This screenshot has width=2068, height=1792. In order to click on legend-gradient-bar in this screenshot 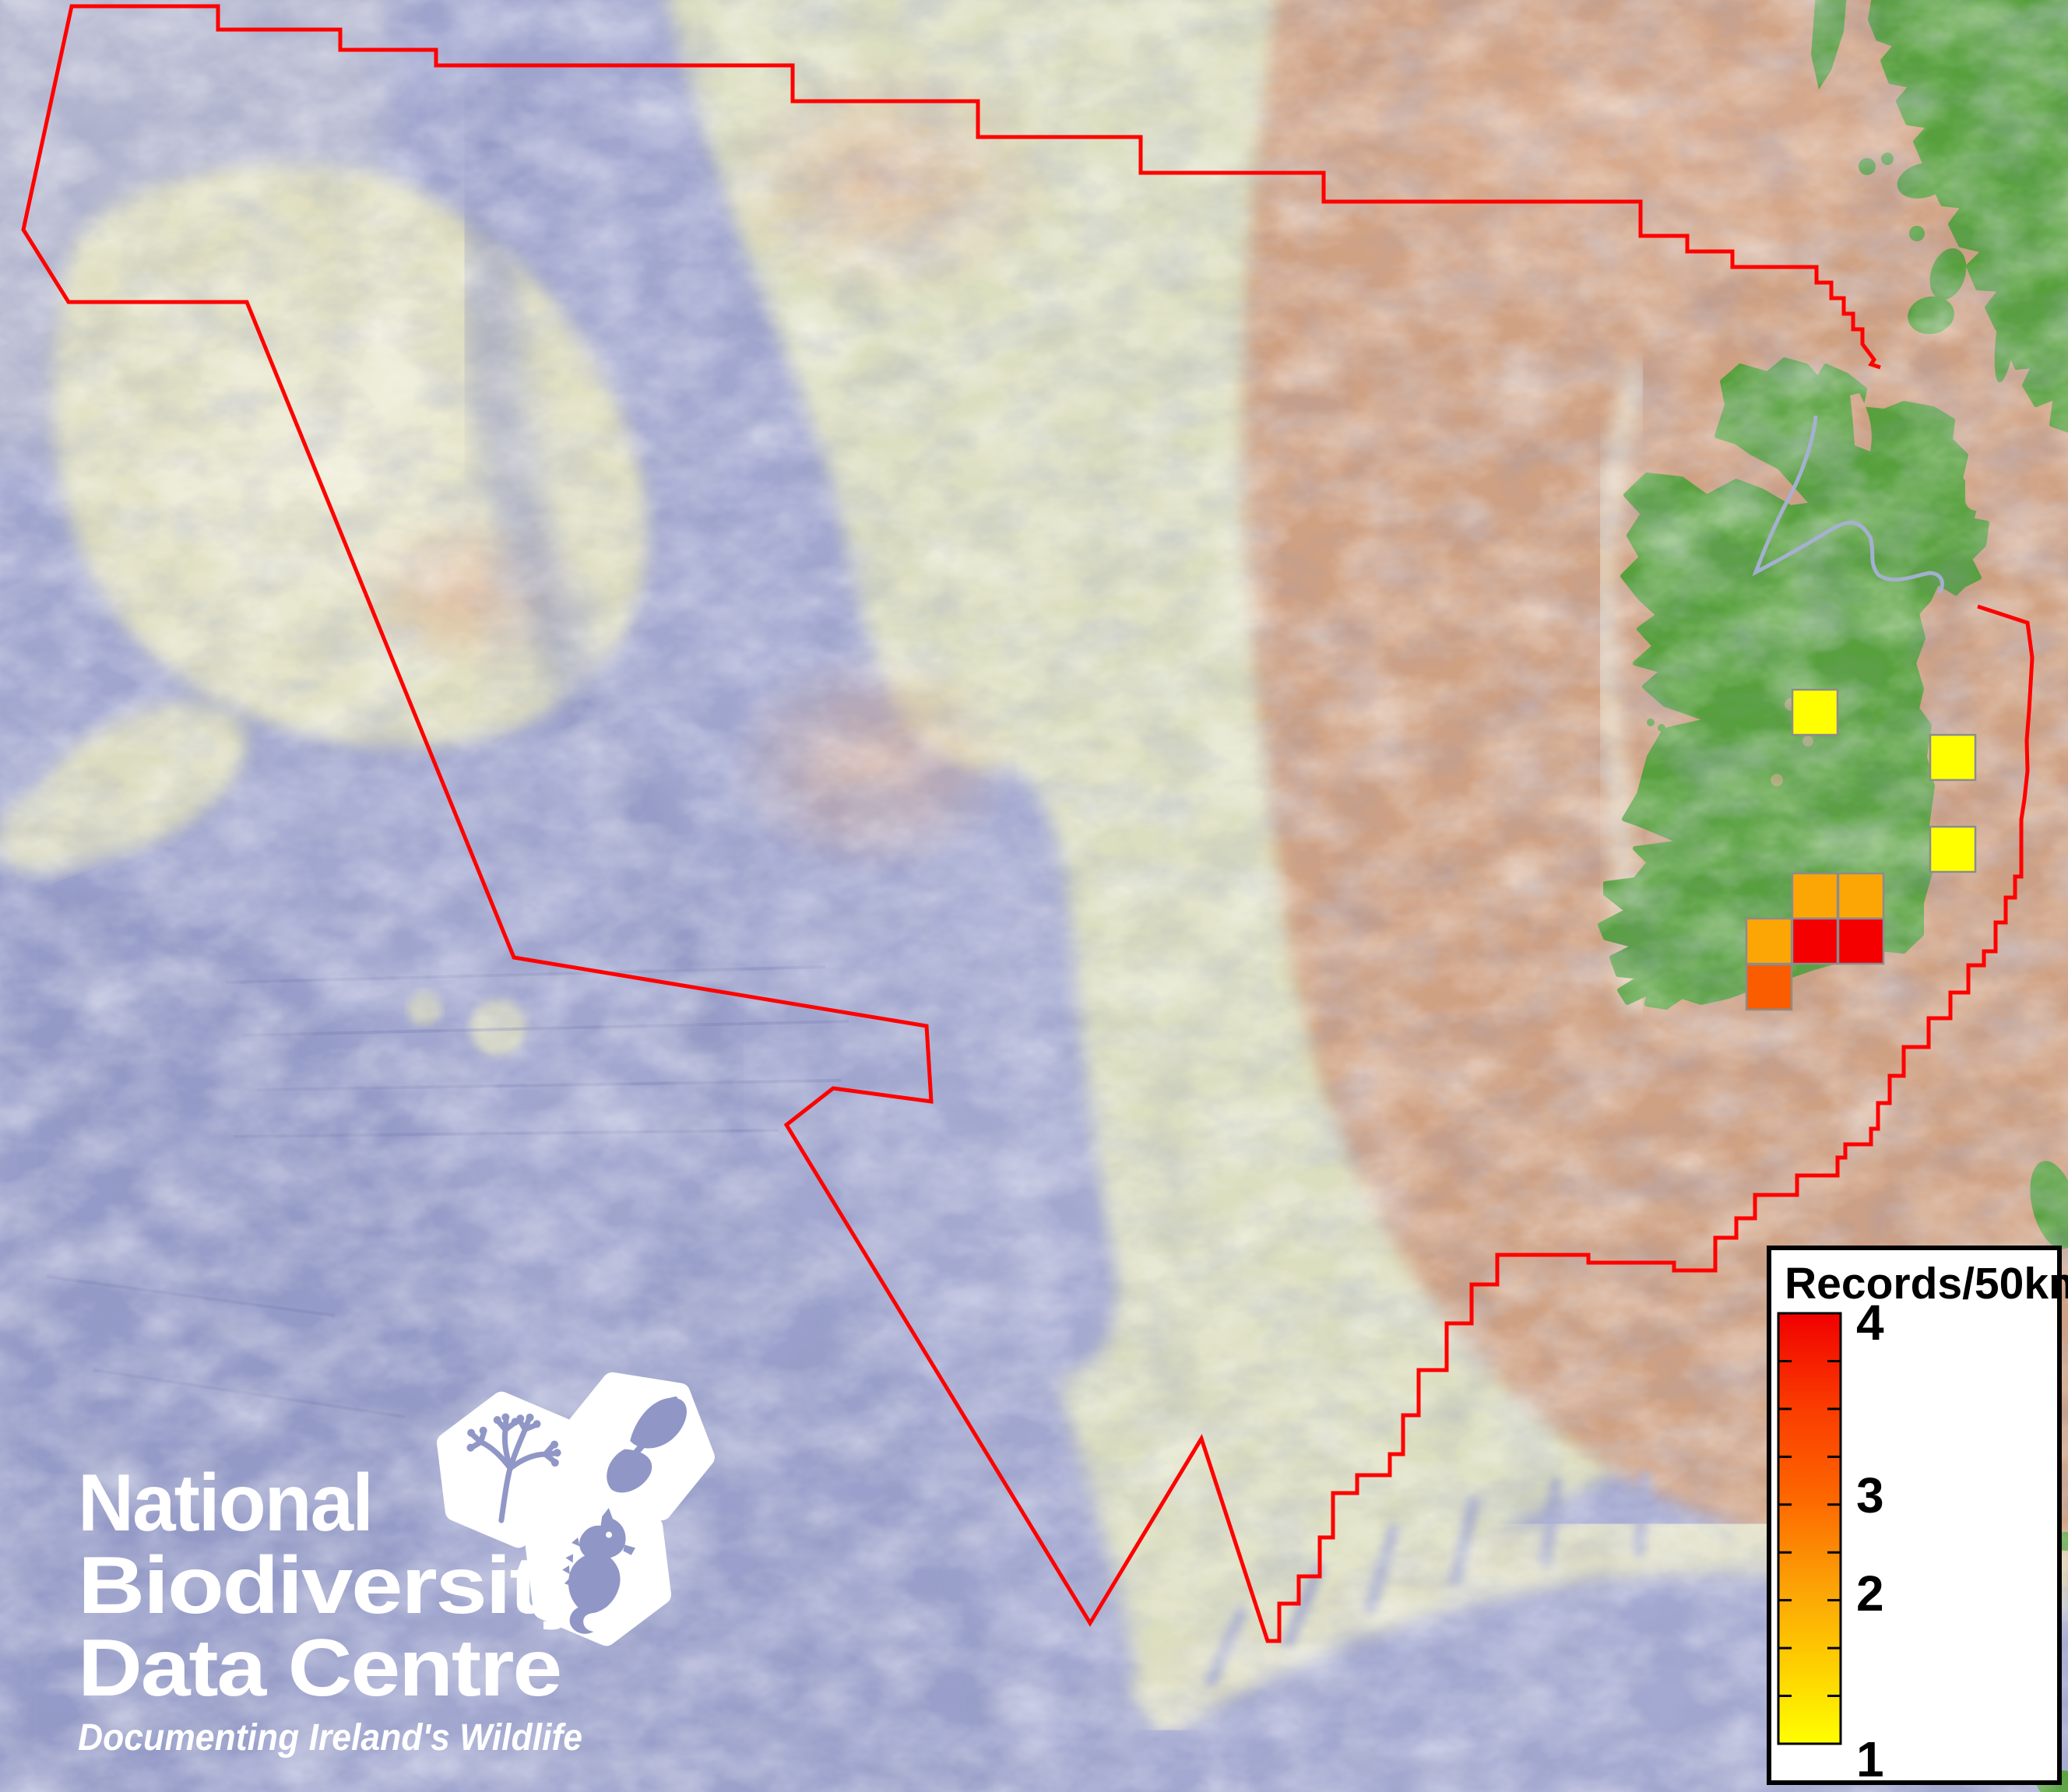, I will do `click(1809, 1528)`.